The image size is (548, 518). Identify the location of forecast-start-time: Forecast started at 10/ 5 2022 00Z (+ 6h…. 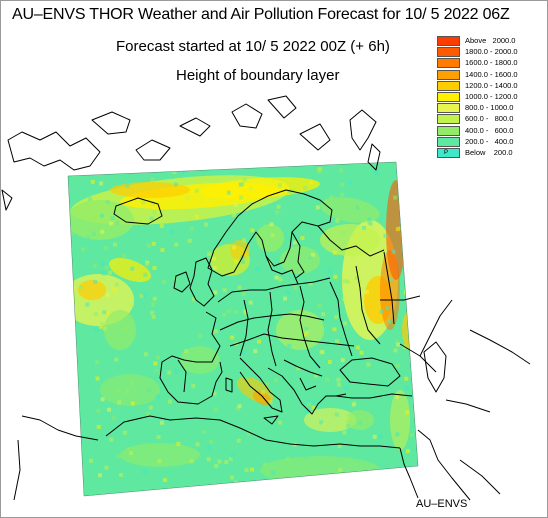
(253, 46).